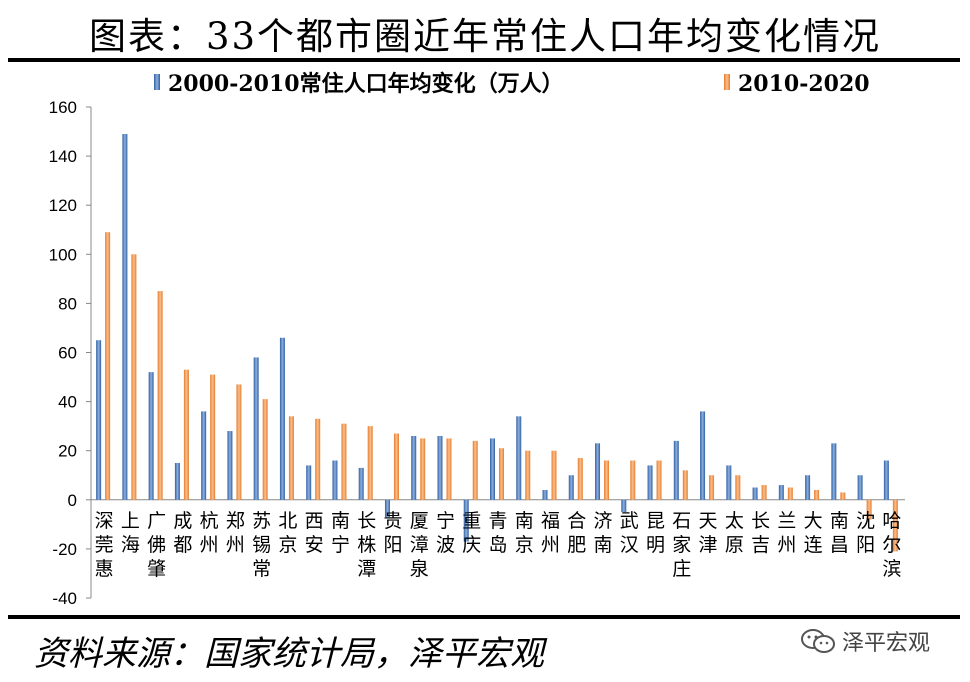 The width and height of the screenshot is (970, 682). Describe the element at coordinates (681, 569) in the screenshot. I see `x-tick-label: 庄` at that location.